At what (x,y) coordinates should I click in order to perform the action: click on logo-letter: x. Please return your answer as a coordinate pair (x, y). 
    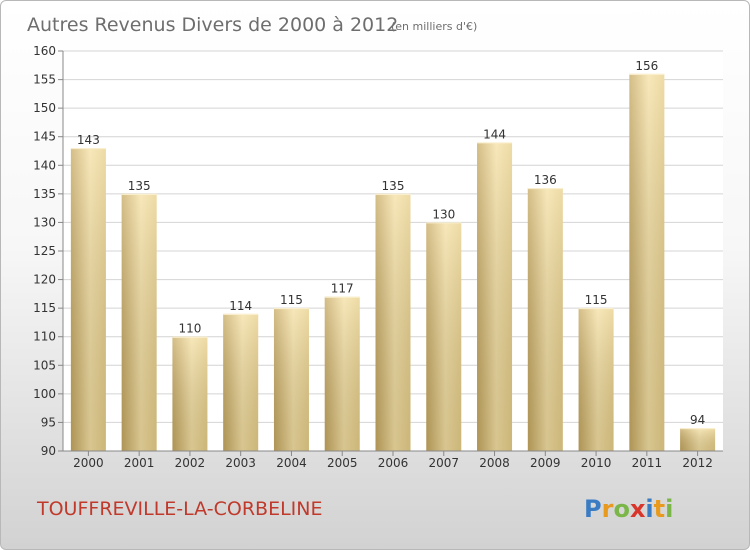
    Looking at the image, I should click on (638, 509).